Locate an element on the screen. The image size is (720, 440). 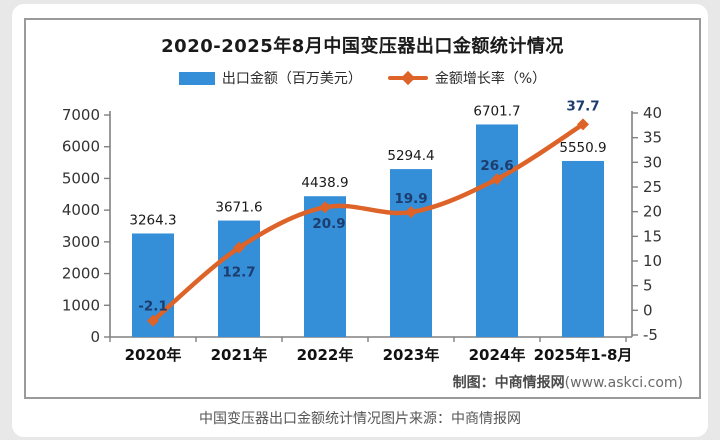
y-axis-right-tick-label: 5 is located at coordinates (648, 286).